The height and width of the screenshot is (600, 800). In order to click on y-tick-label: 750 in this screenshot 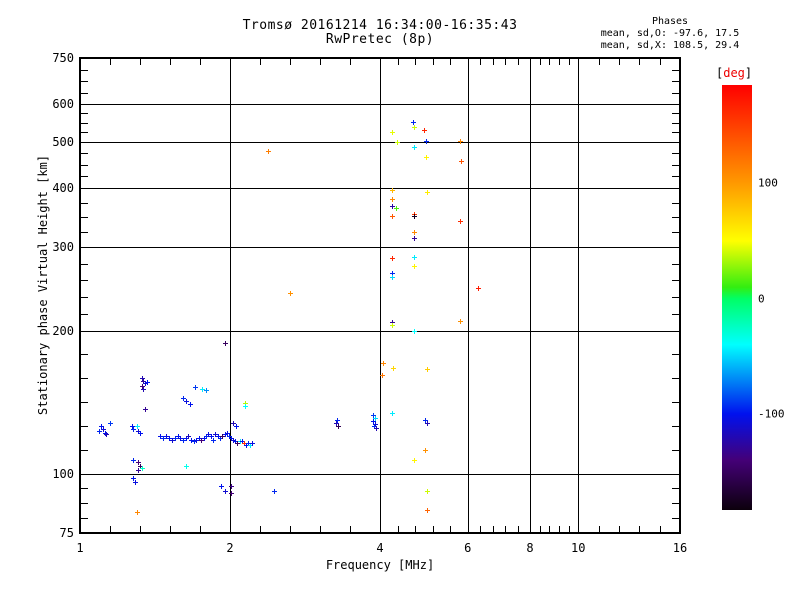, I will do `click(63, 58)`.